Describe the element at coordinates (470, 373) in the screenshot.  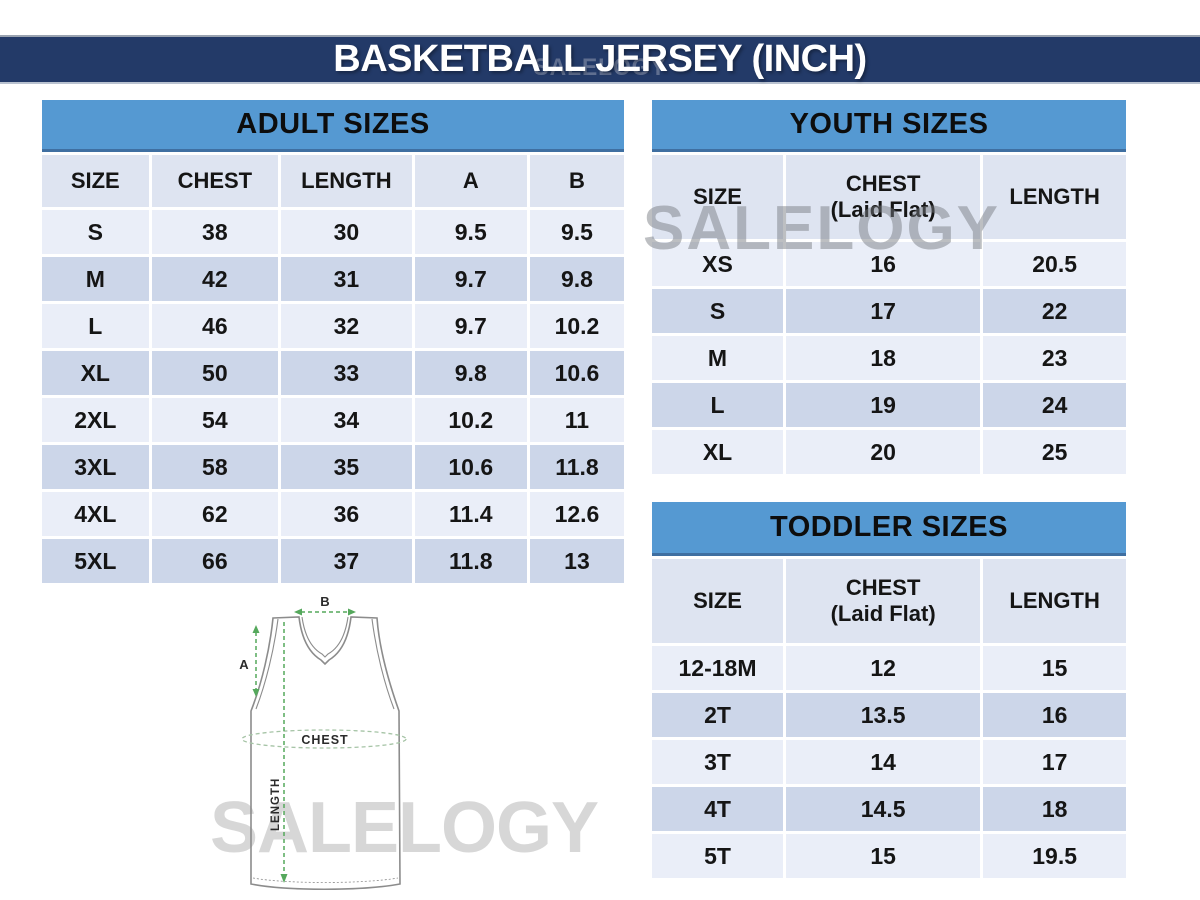
I see `table-cell: 9.8` at that location.